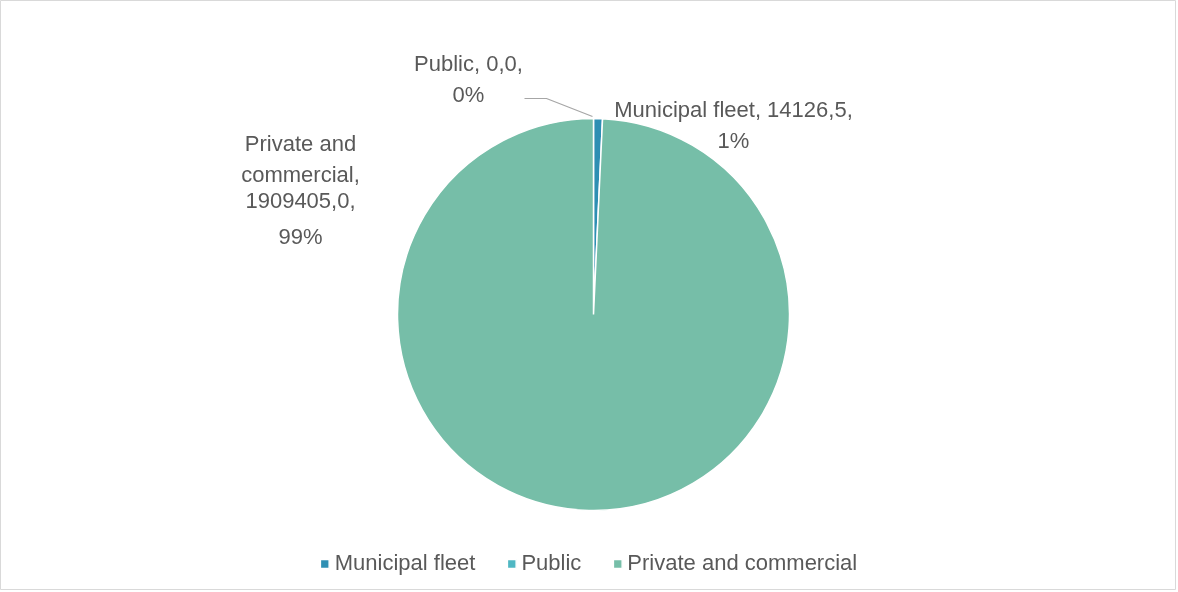  Describe the element at coordinates (405, 563) in the screenshot. I see `legend-label: Municipal fleet` at that location.